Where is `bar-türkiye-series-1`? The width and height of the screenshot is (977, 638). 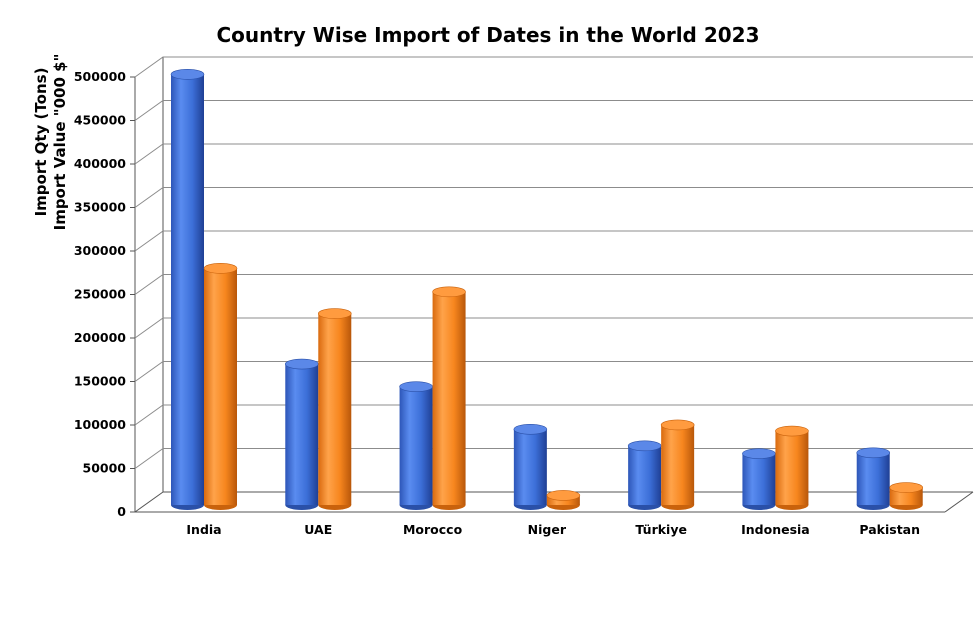
bar-türkiye-series-1 is located at coordinates (644, 475).